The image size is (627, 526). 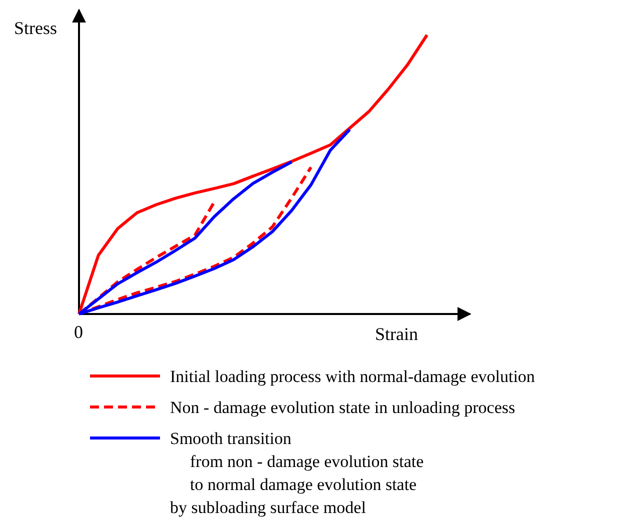 What do you see at coordinates (297, 473) in the screenshot?
I see `legend-label: Smooth transition from non - damage evolution state to normal damage evolution state by subloading surface model` at bounding box center [297, 473].